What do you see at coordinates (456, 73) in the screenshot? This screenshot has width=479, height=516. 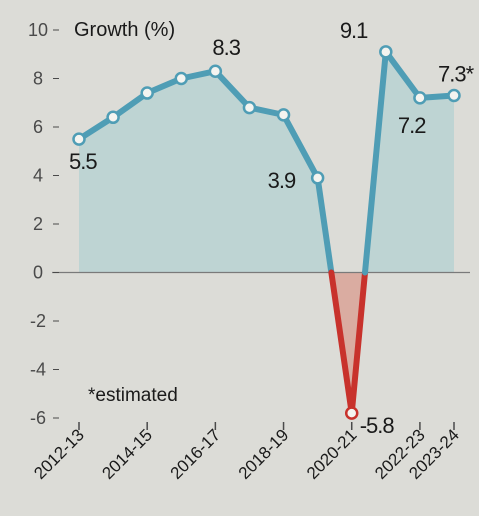 I see `data-label-2023-24: 7.3*` at bounding box center [456, 73].